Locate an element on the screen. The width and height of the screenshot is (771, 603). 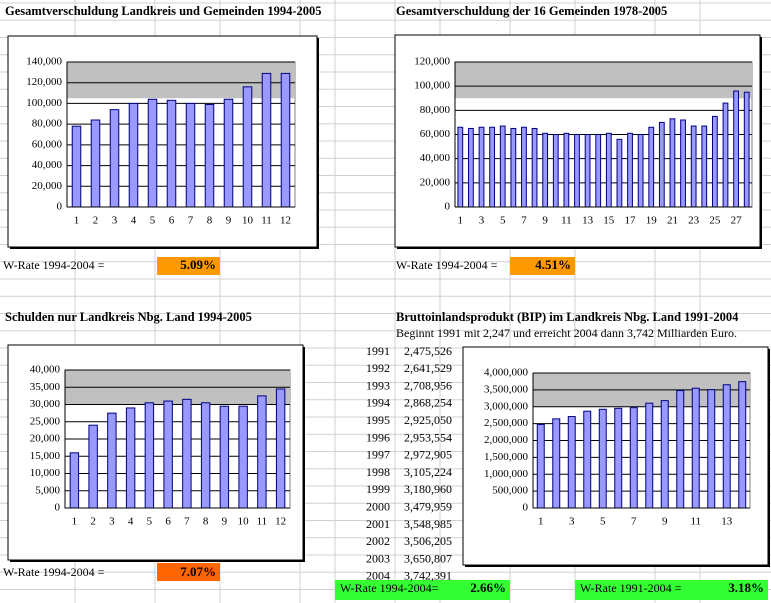
y-tick-label: 15,000 is located at coordinates (45, 456).